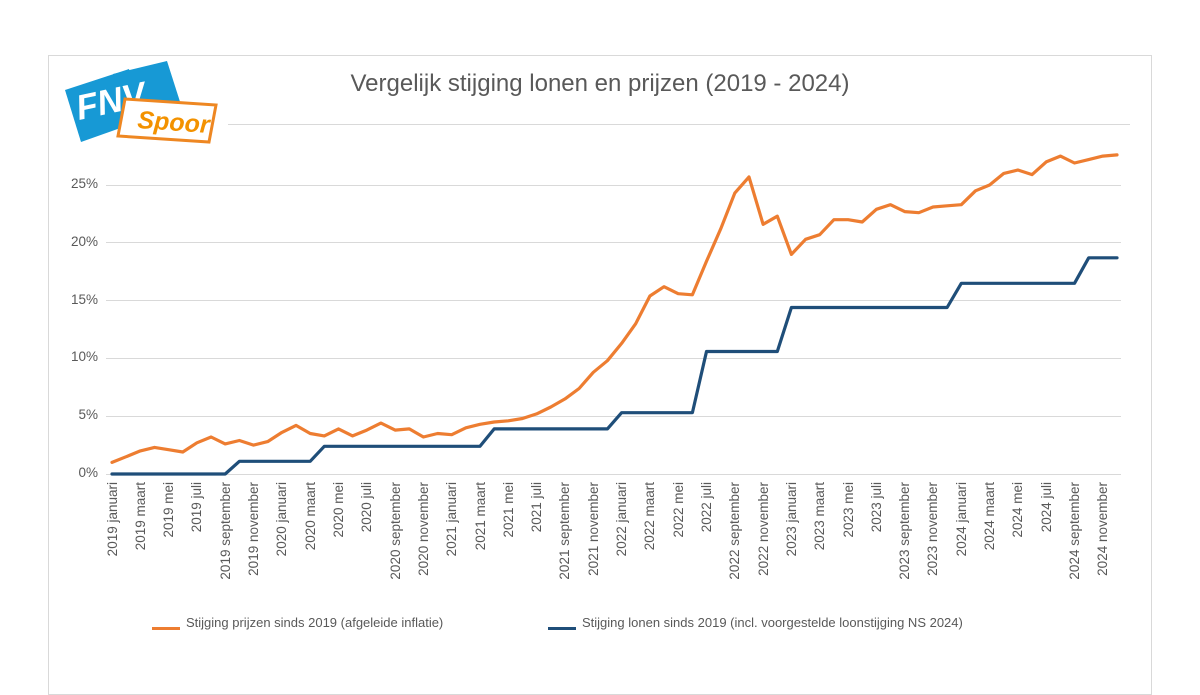 The width and height of the screenshot is (1200, 695). Describe the element at coordinates (88, 472) in the screenshot. I see `y-axis-label: 0%` at that location.